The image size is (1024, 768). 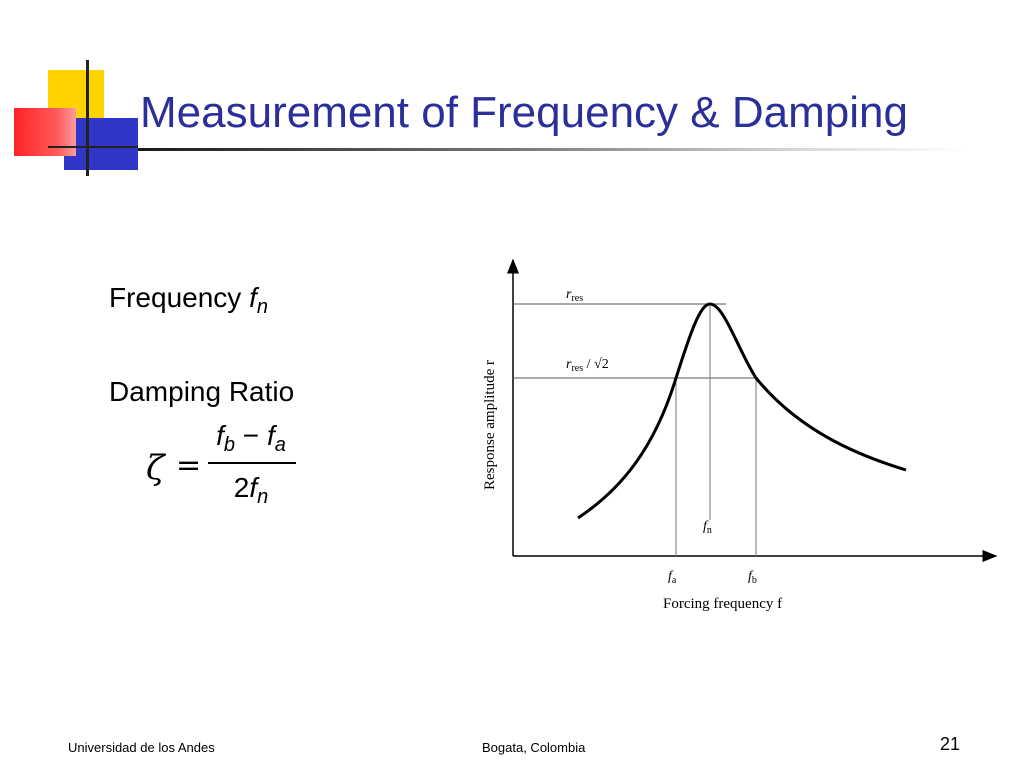 I want to click on formula-zeta: ζ, so click(x=155, y=468).